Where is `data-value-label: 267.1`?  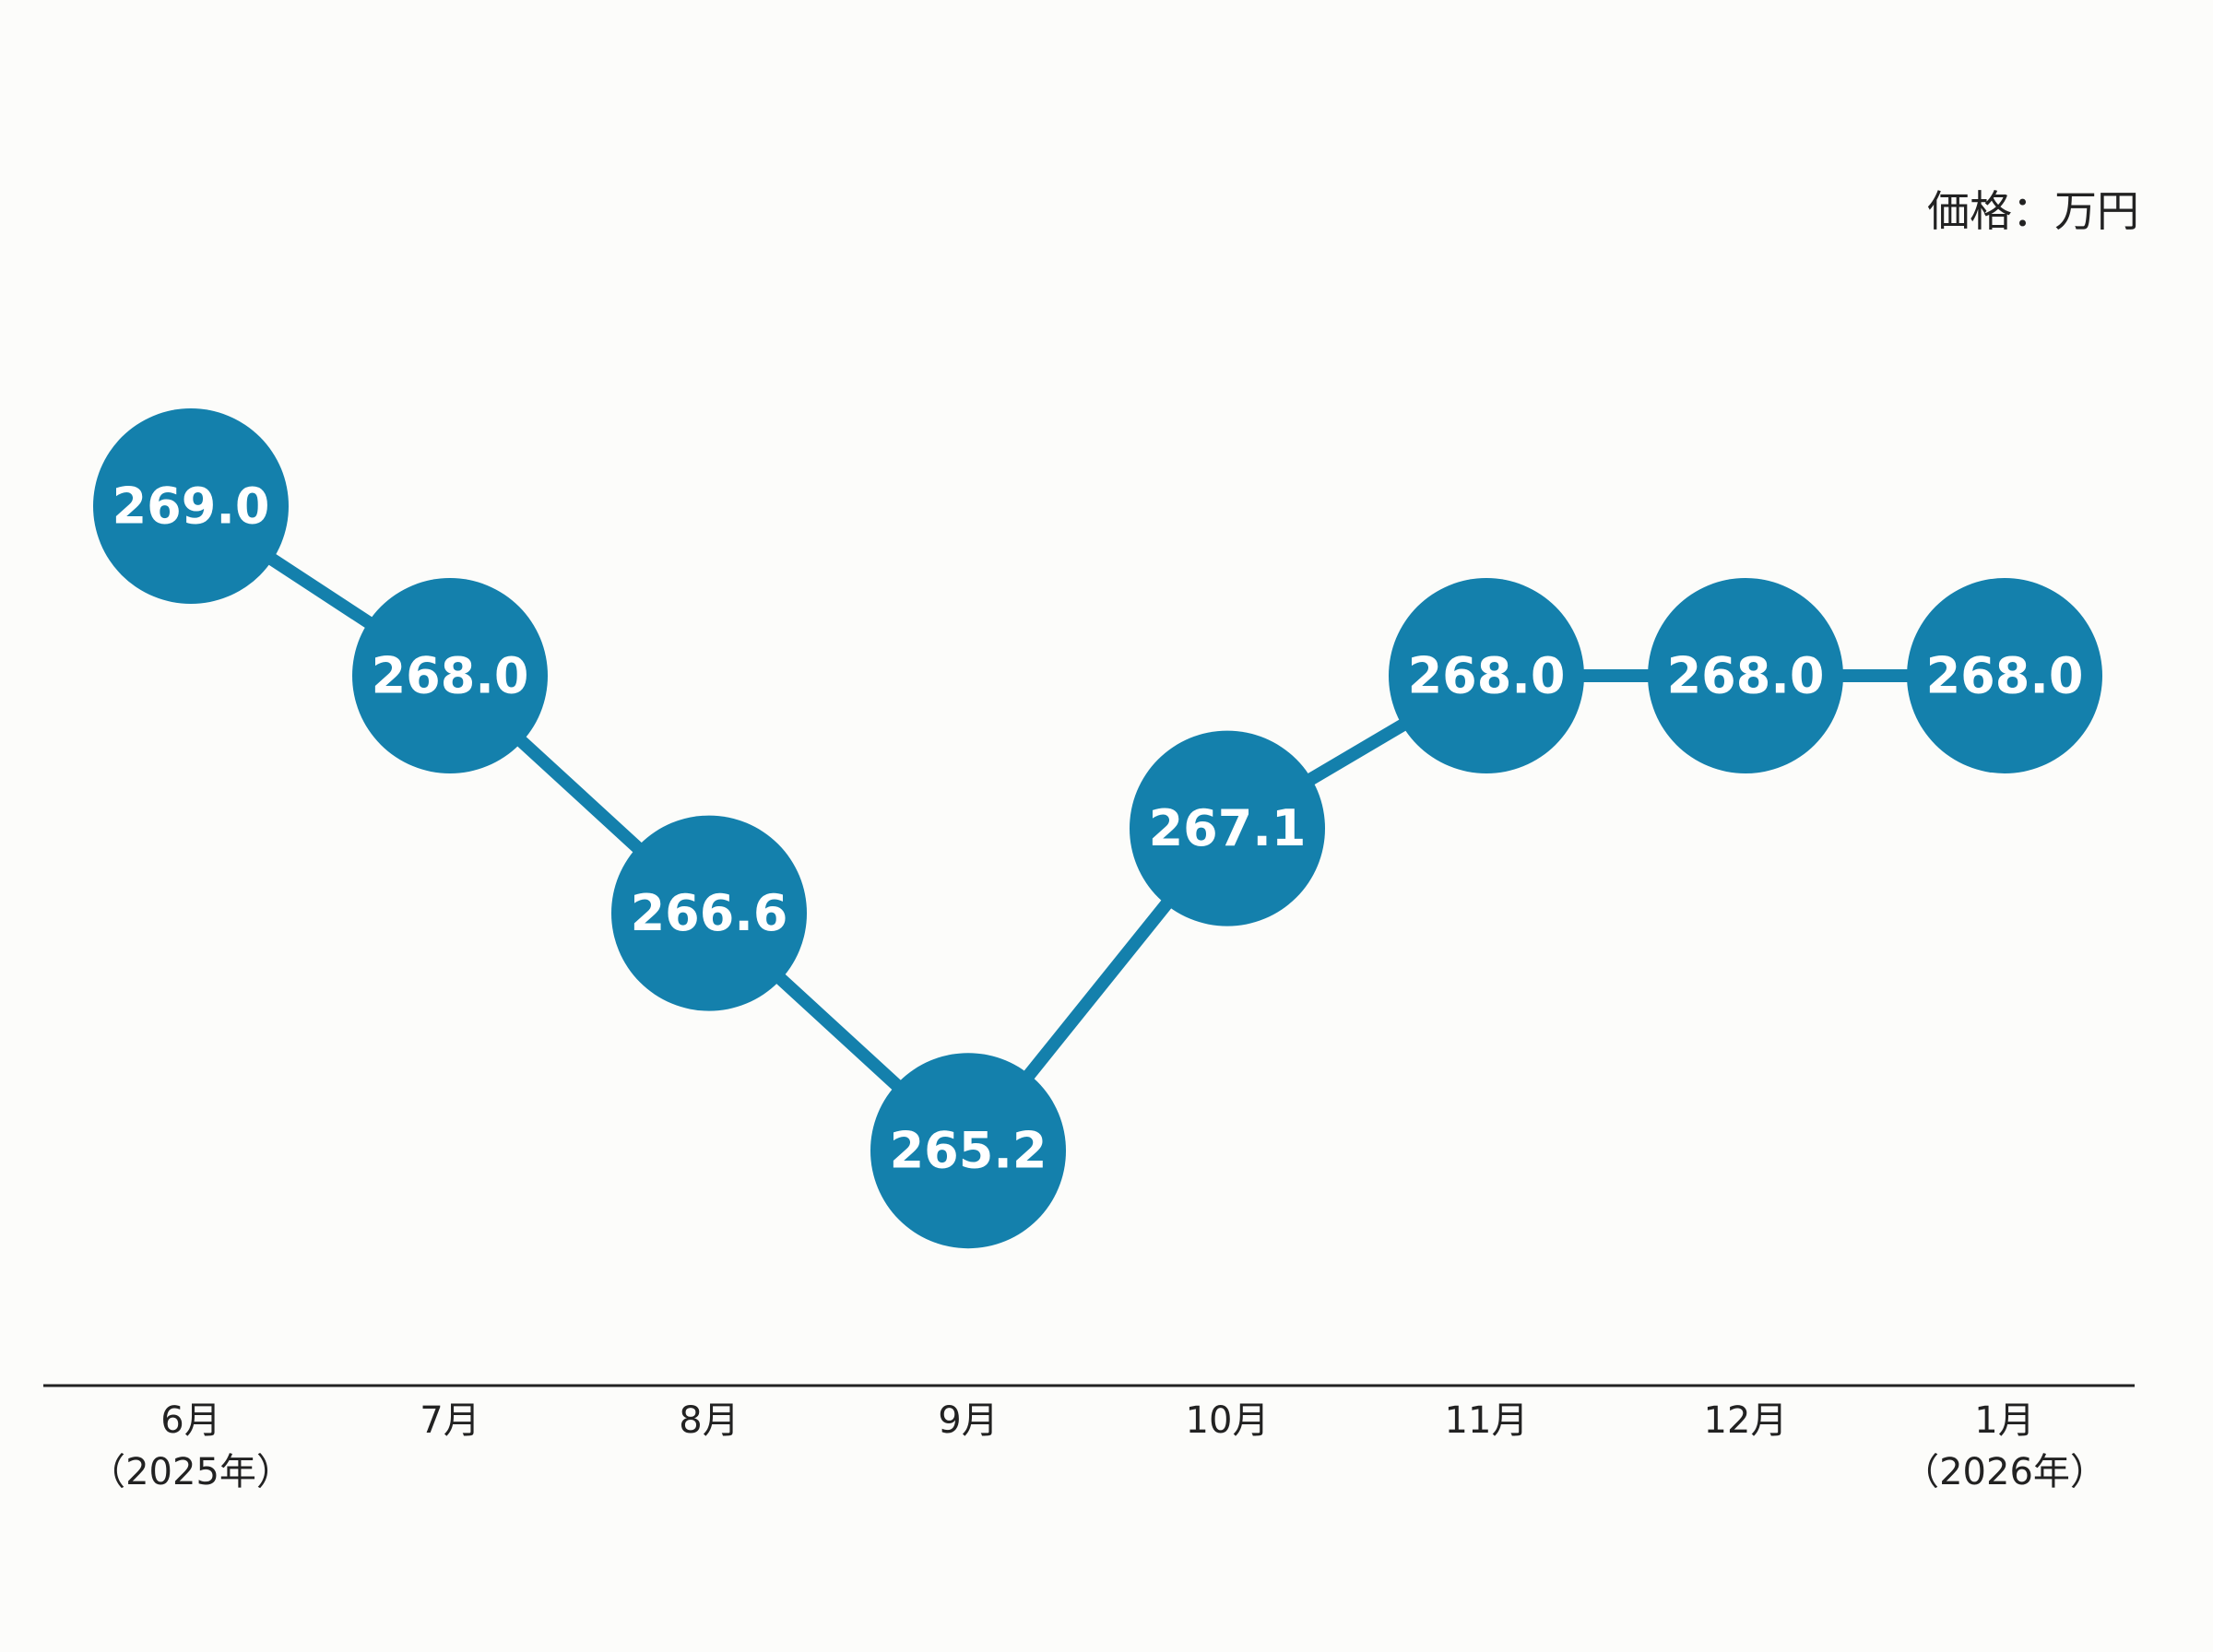
data-value-label: 267.1 is located at coordinates (1228, 828).